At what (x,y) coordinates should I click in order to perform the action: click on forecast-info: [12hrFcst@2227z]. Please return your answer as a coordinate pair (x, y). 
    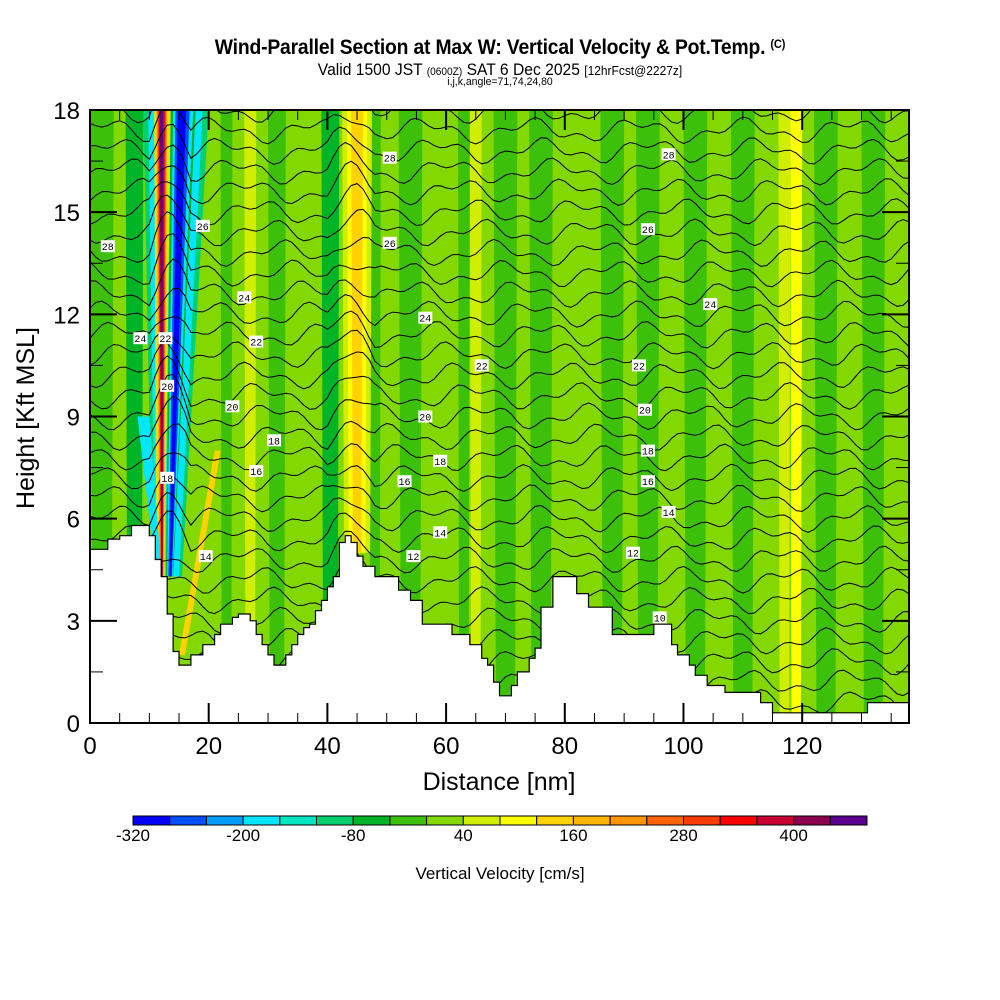
    Looking at the image, I should click on (633, 70).